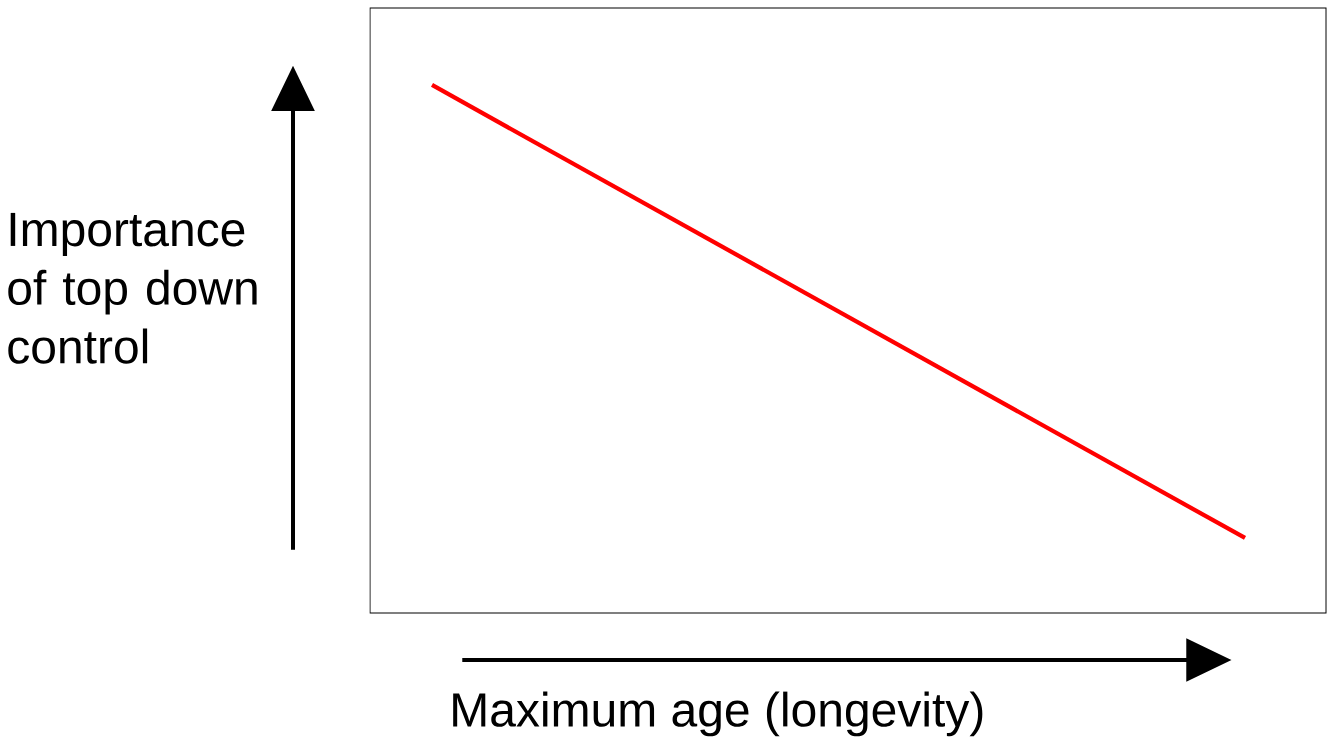  What do you see at coordinates (132, 288) in the screenshot?
I see `y-axis-title: Importance of top down control` at bounding box center [132, 288].